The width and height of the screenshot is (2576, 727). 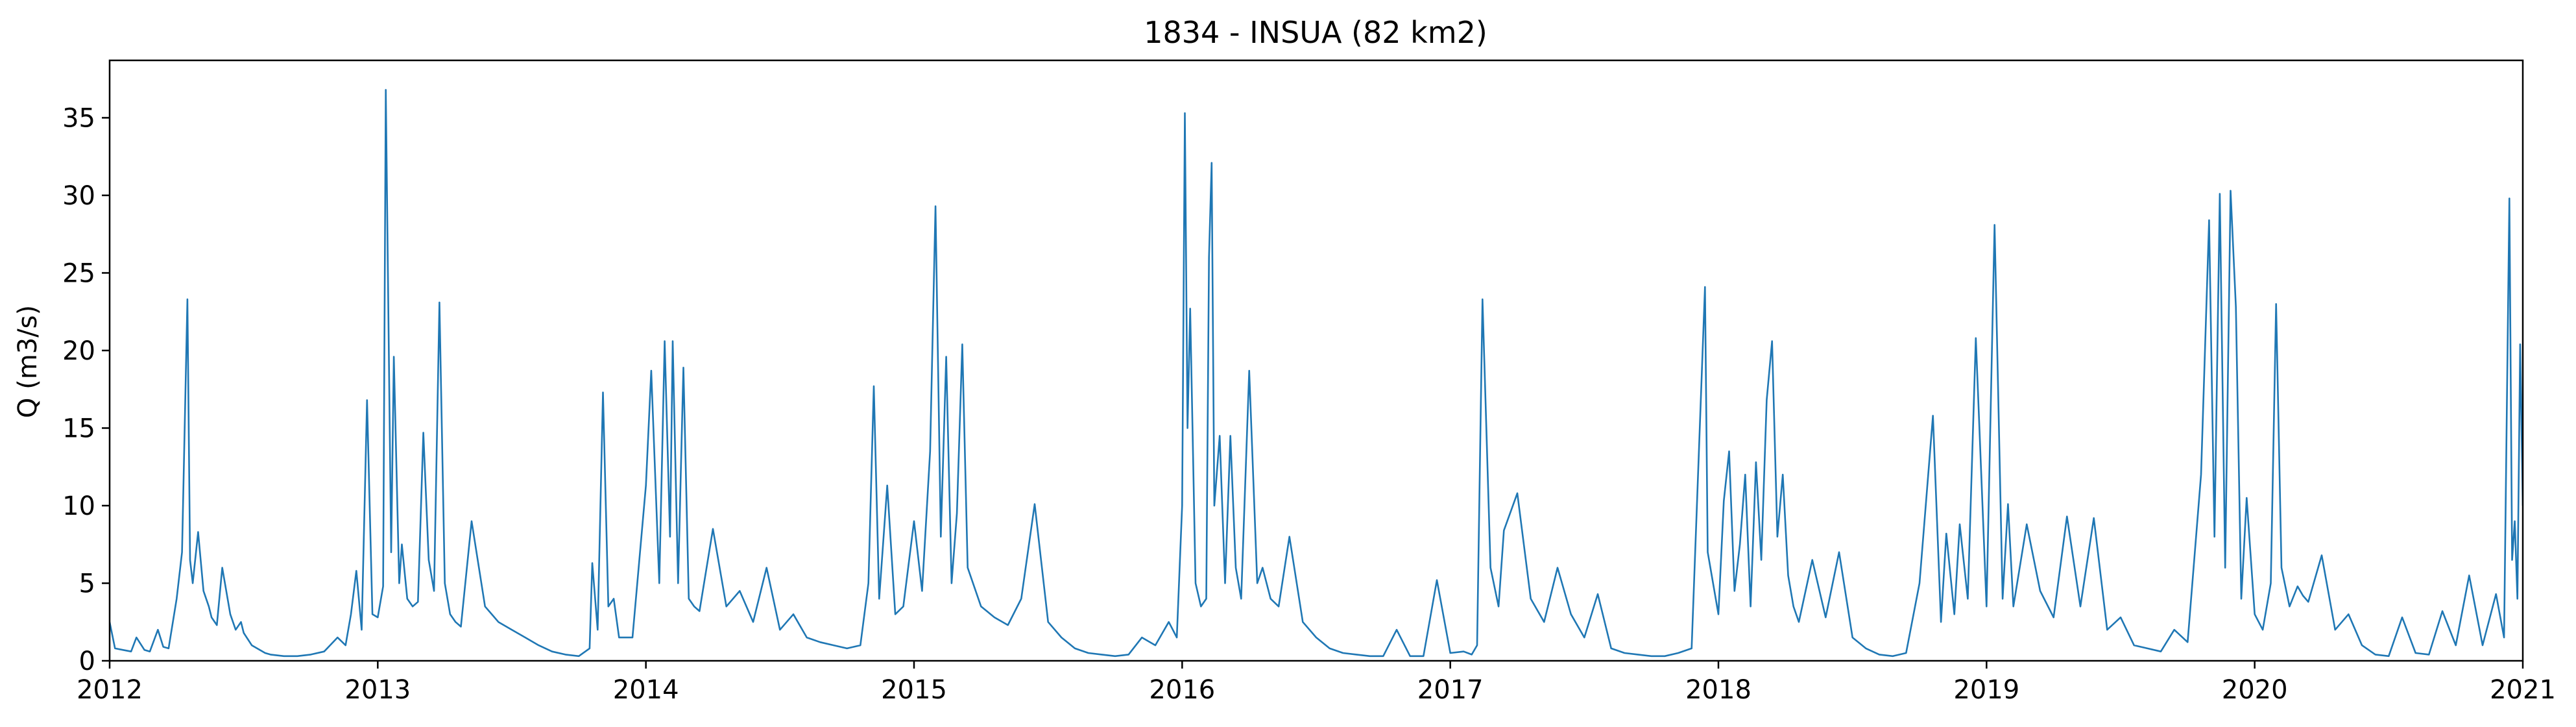 What do you see at coordinates (377, 690) in the screenshot?
I see `x-tick-label: 2013` at bounding box center [377, 690].